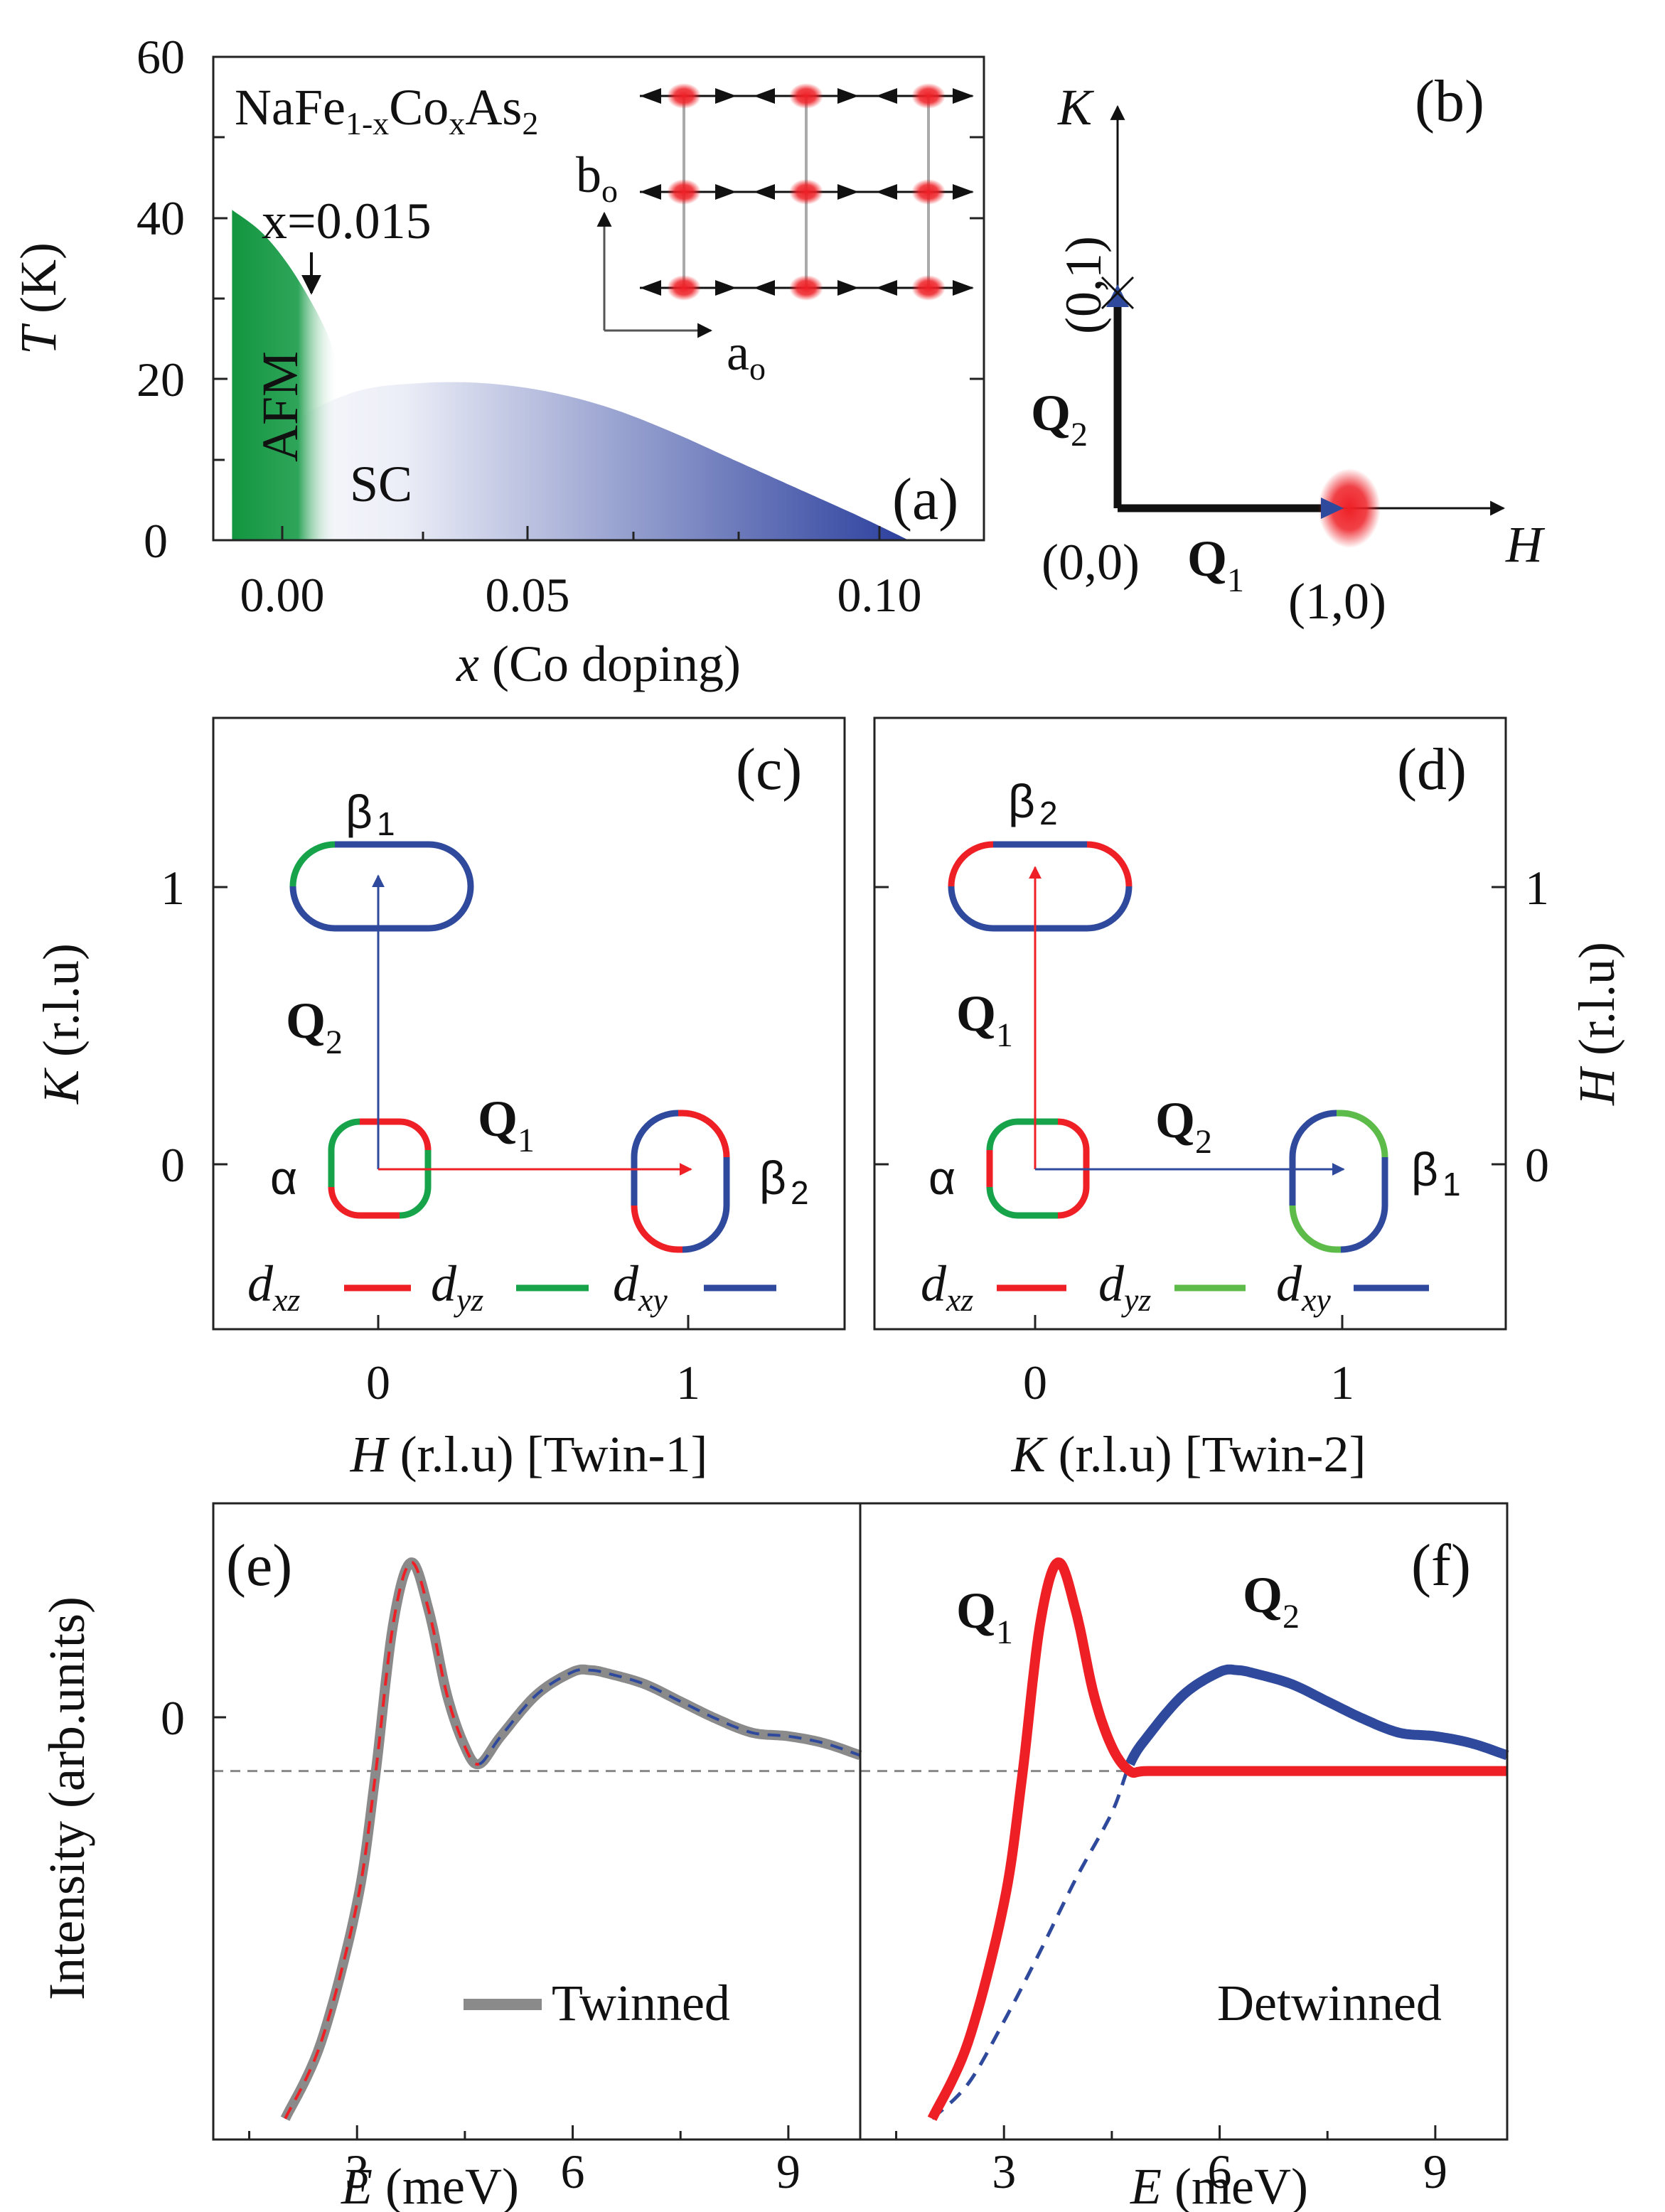 The width and height of the screenshot is (1665, 2212). Describe the element at coordinates (941, 1177) in the screenshot. I see `d-alpha: α` at that location.